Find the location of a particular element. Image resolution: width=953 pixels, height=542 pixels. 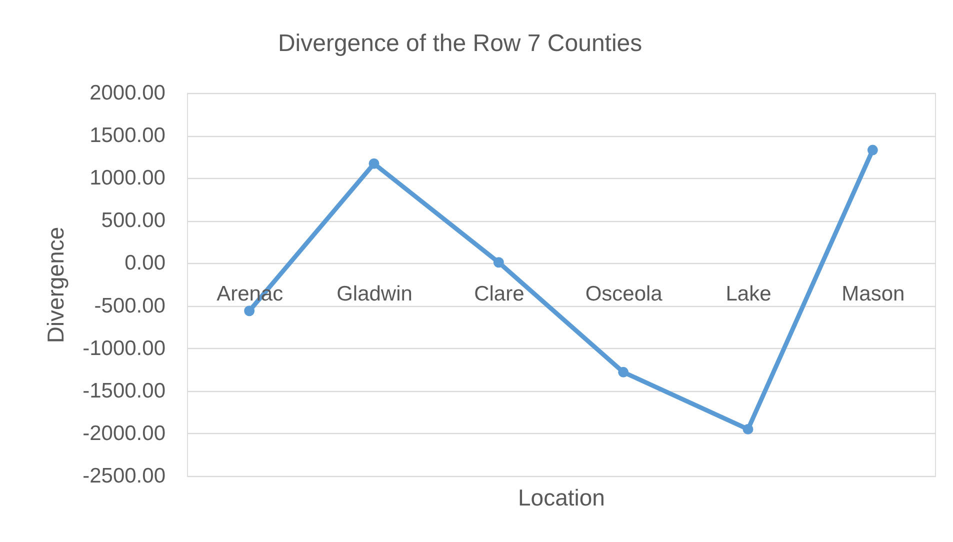

y-tick-label: 0.00 is located at coordinates (145, 263).